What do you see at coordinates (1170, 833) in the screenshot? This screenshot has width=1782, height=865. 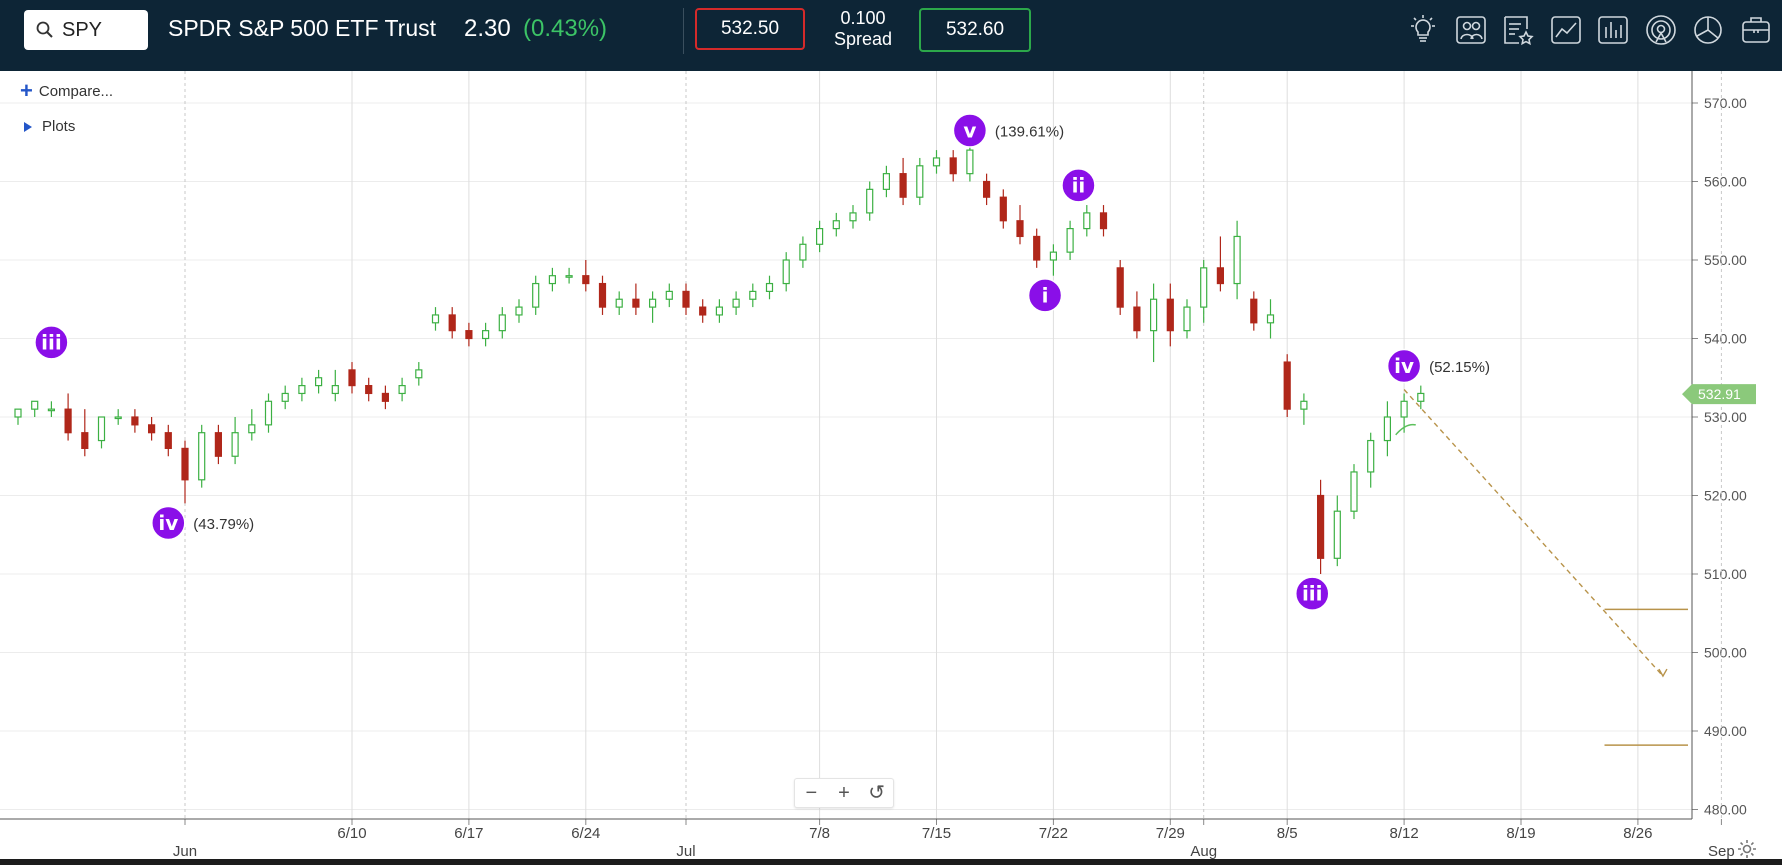 I see `x-tick-label: 7/29` at bounding box center [1170, 833].